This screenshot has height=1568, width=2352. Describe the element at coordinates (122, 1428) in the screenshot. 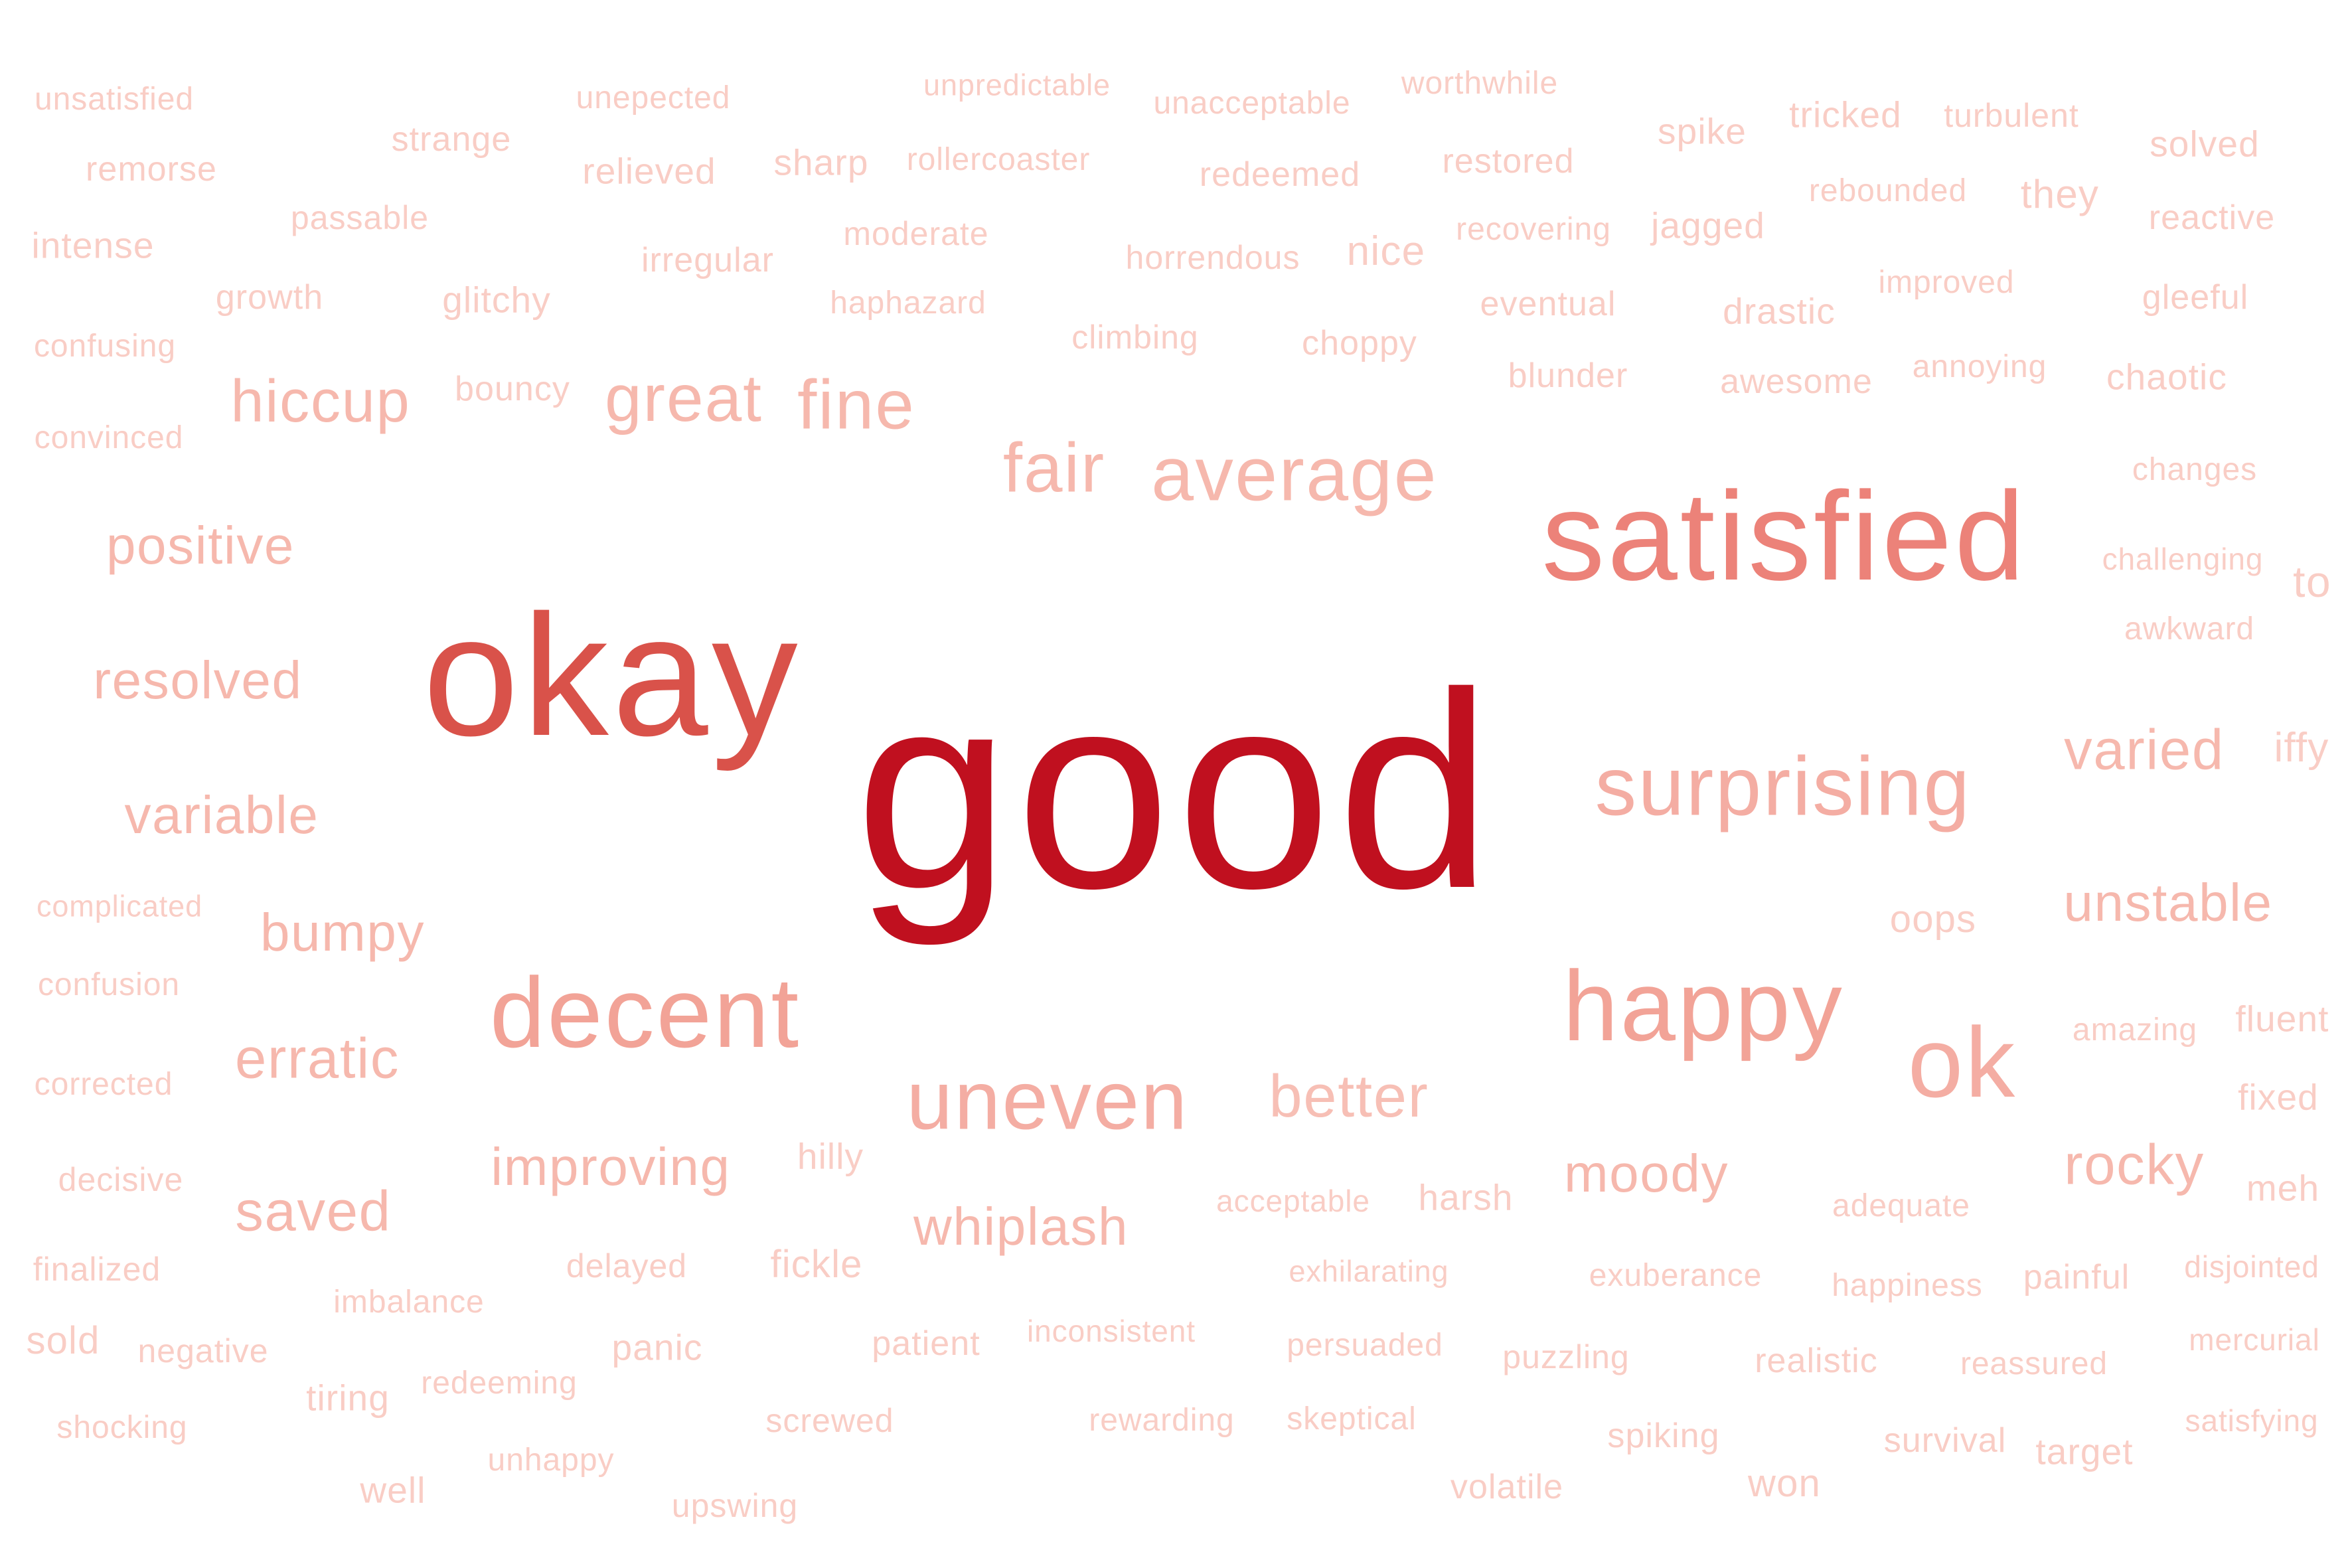

I see `word-shocking: shocking` at that location.